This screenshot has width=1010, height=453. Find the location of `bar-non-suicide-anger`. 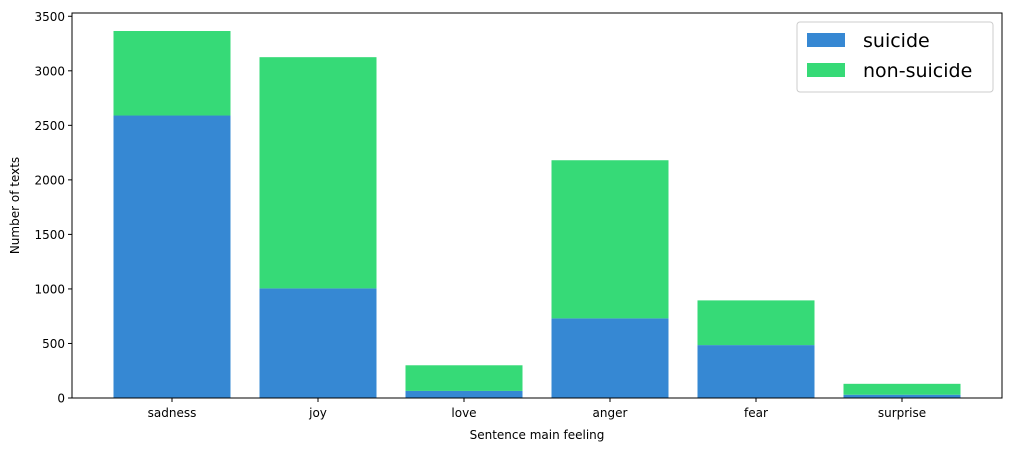

bar-non-suicide-anger is located at coordinates (610, 239).